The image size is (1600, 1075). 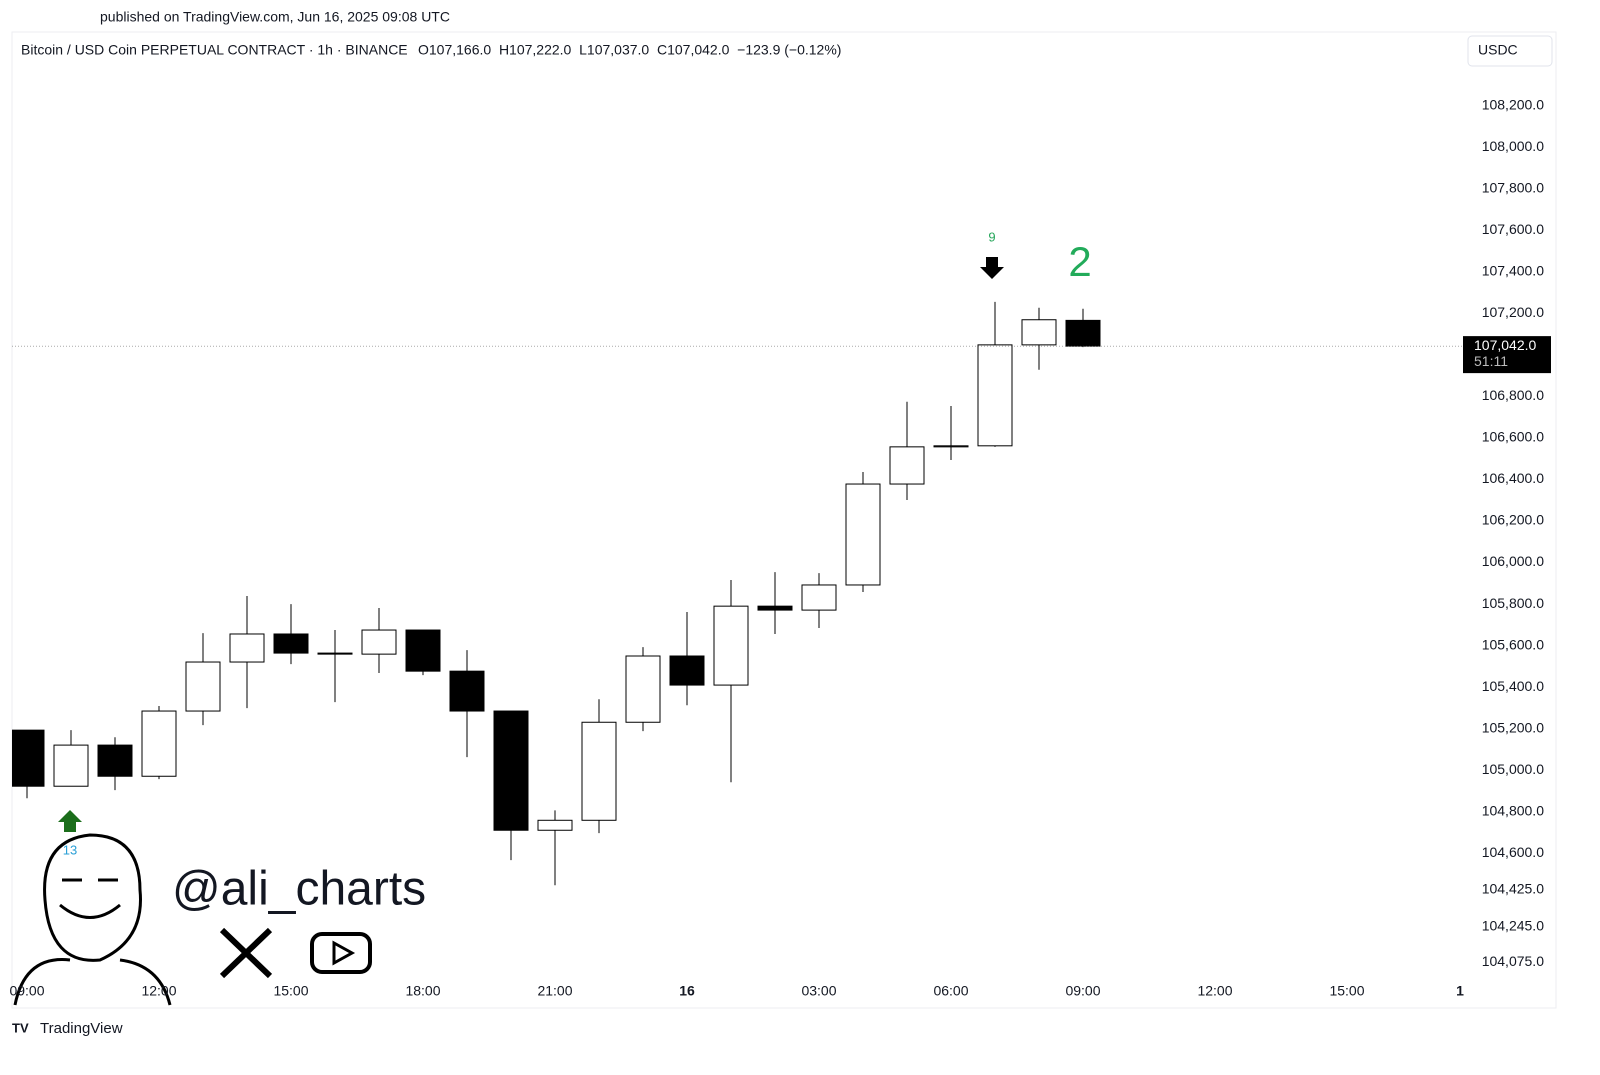 What do you see at coordinates (687, 991) in the screenshot?
I see `x-tick-label: 16` at bounding box center [687, 991].